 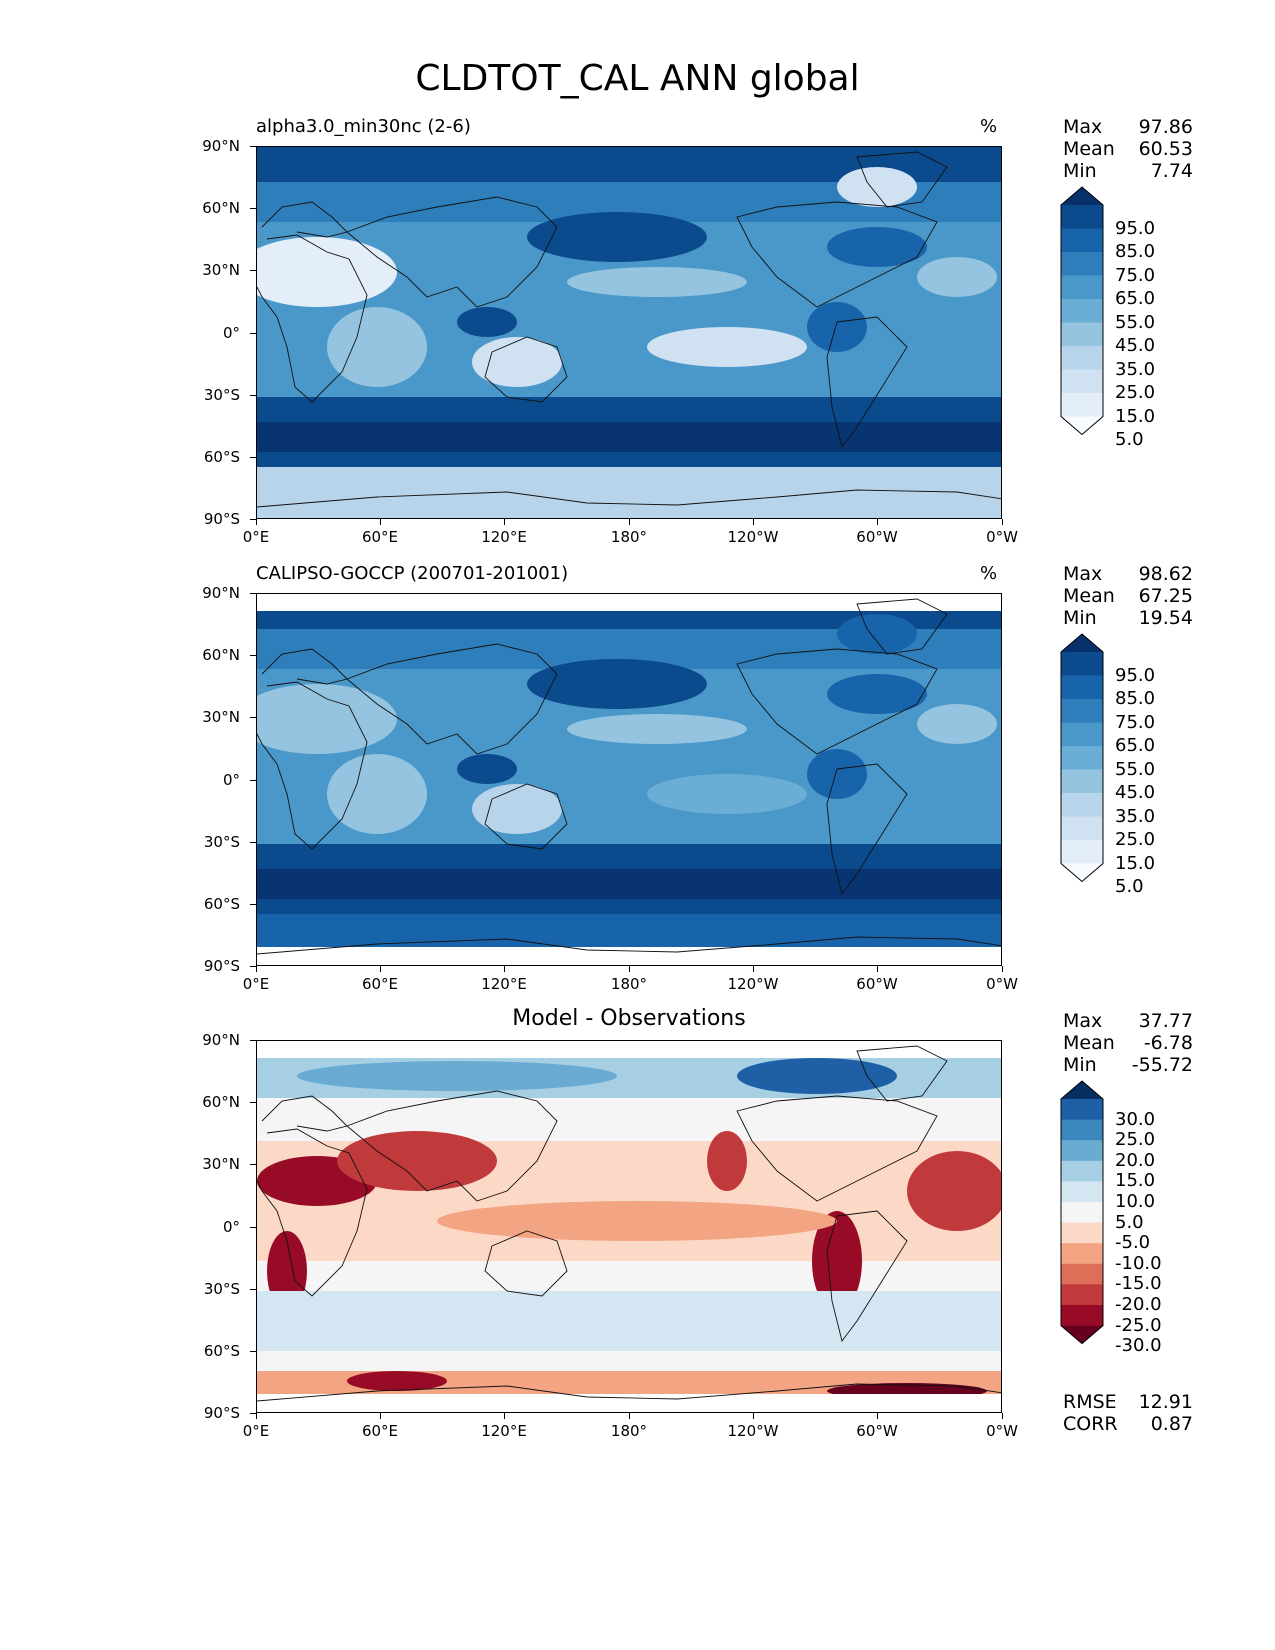 I want to click on colorbar-label: 45.0, so click(x=1135, y=345).